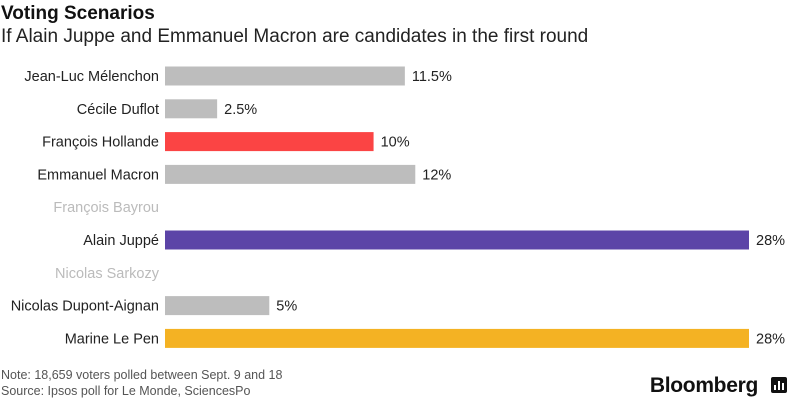  I want to click on category-label: Jean-Luc Mélenchon, so click(91, 77).